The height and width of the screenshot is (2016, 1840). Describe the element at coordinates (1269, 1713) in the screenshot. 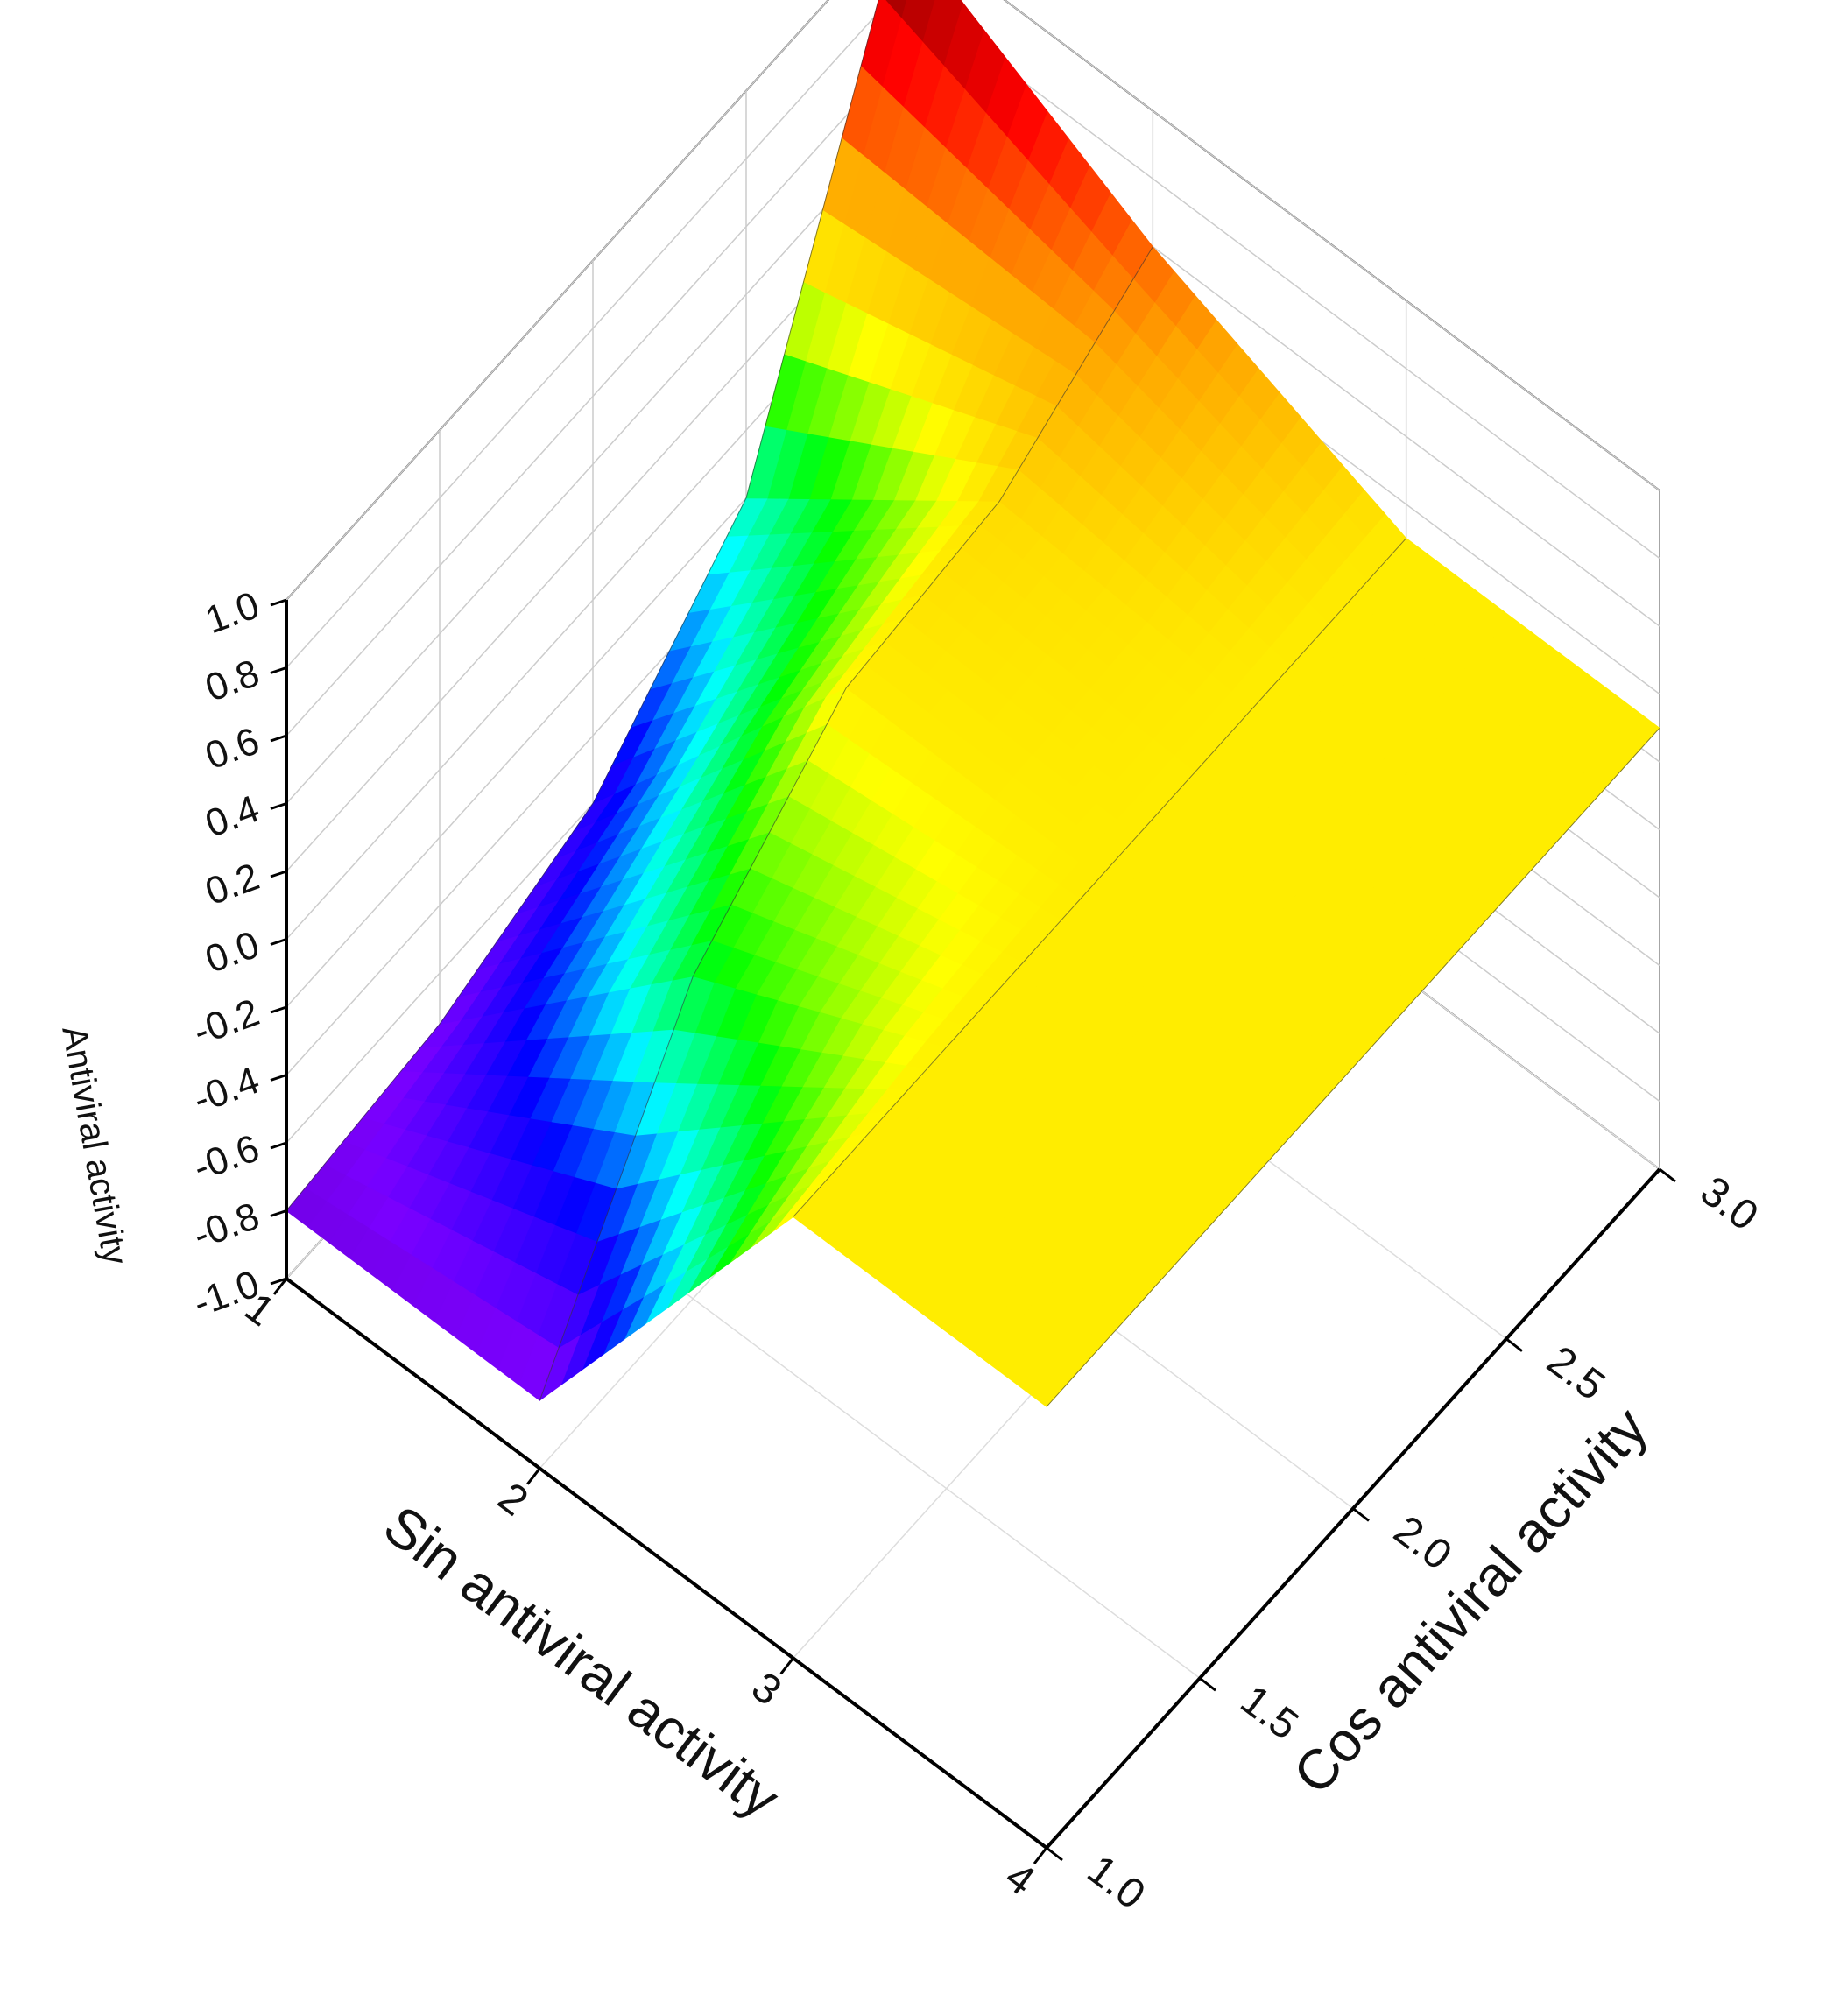

I see `y-tick-label: 1.5` at that location.